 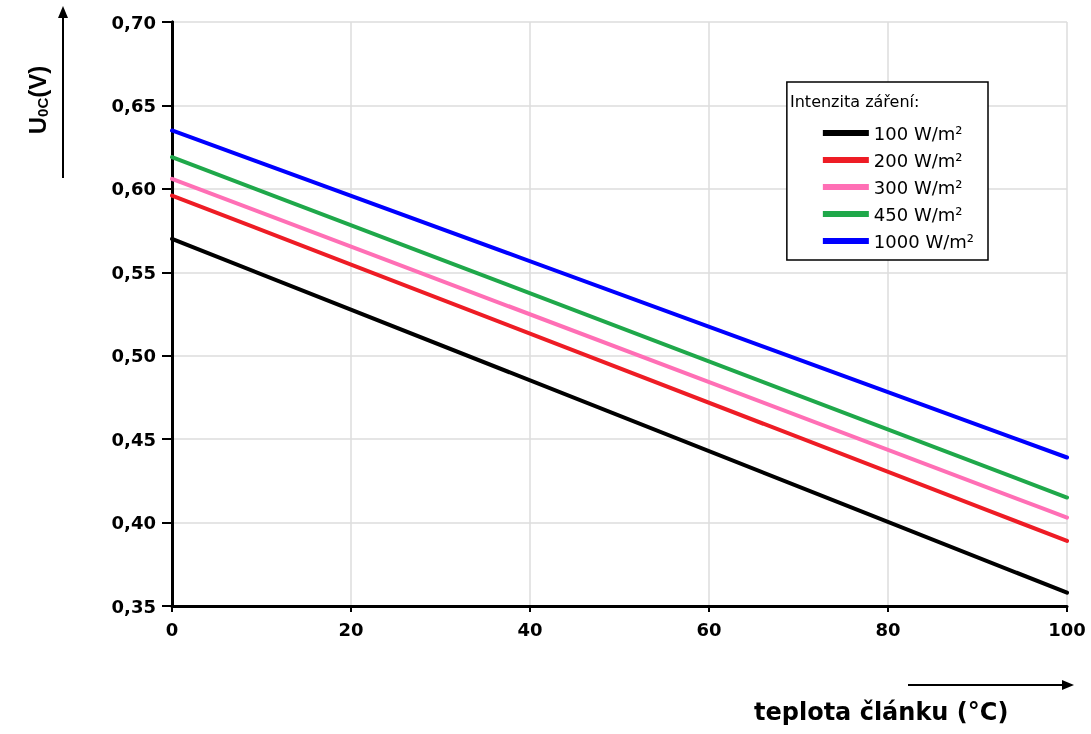 I want to click on y-tick-label: 0,60, so click(x=133, y=189).